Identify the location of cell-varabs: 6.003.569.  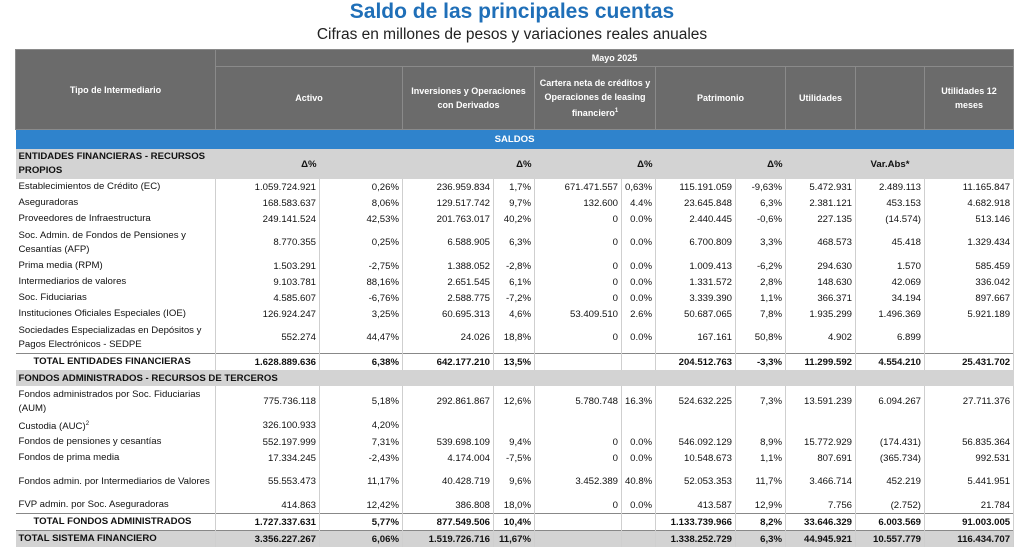
(890, 522).